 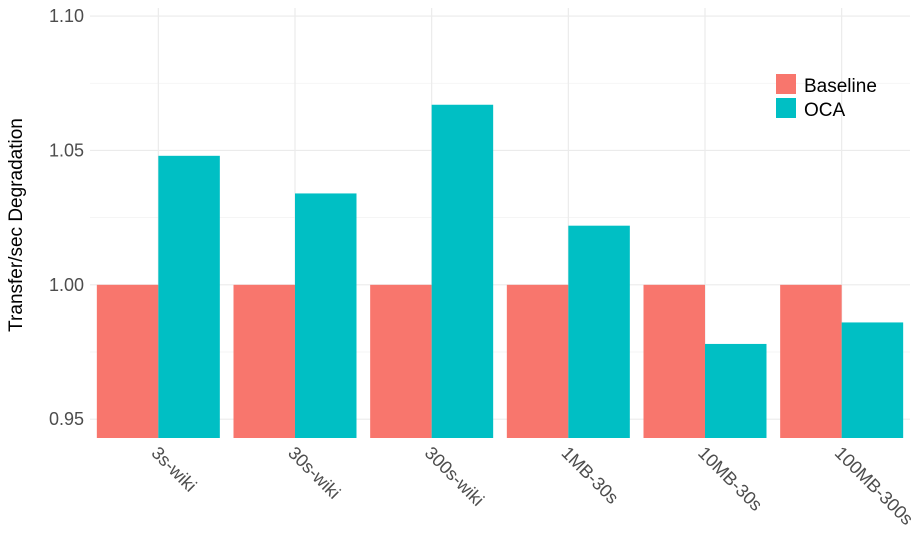 I want to click on bar-baseline-100mb-300s, so click(x=811, y=361).